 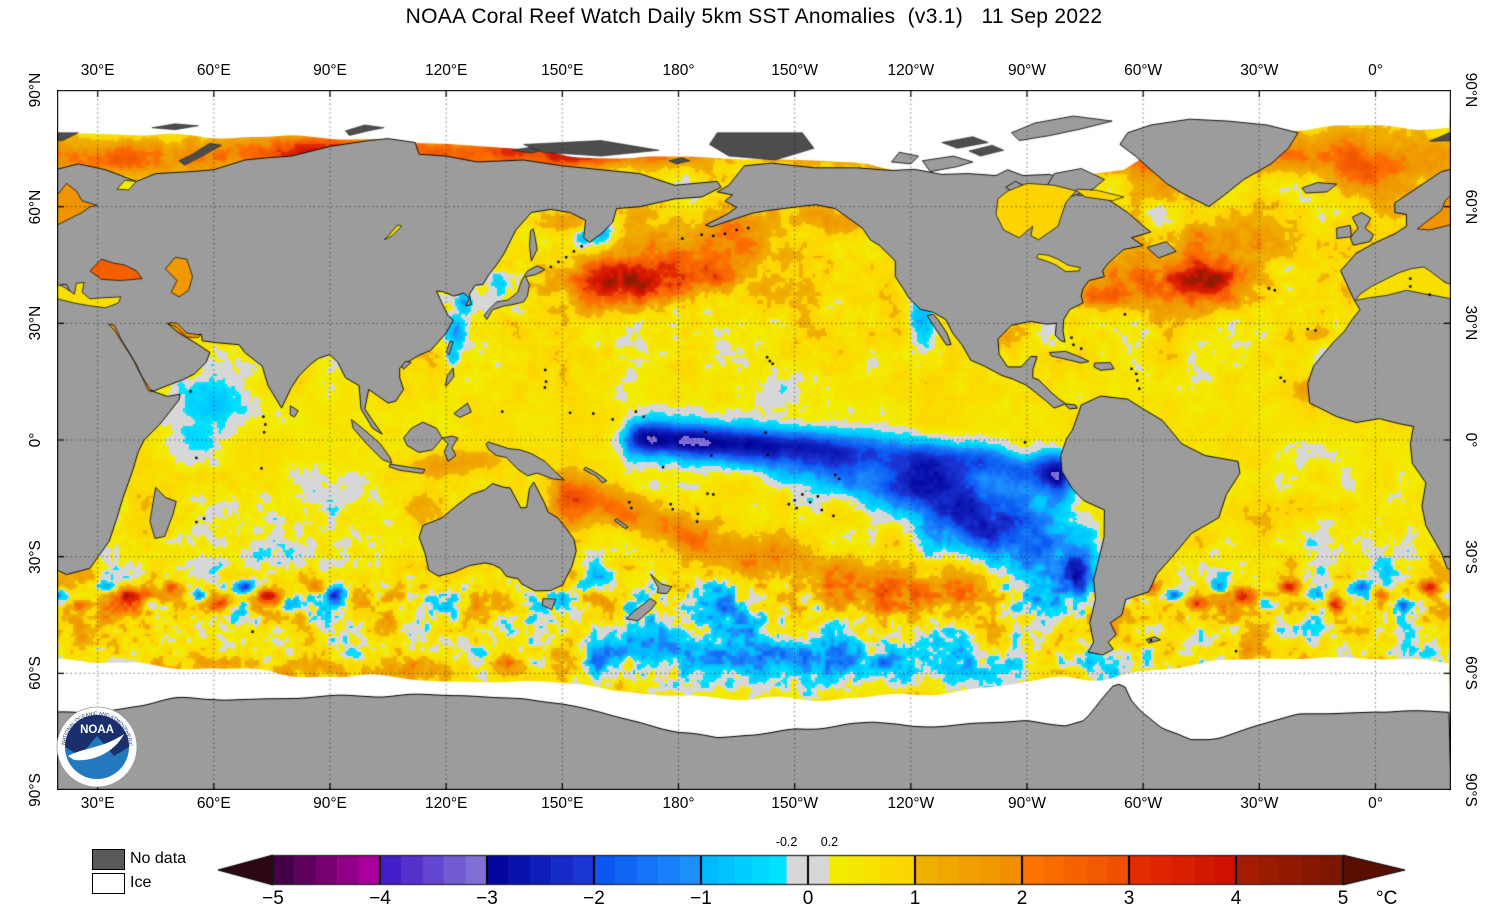 What do you see at coordinates (487, 898) in the screenshot?
I see `colorbar-tick-label: −3` at bounding box center [487, 898].